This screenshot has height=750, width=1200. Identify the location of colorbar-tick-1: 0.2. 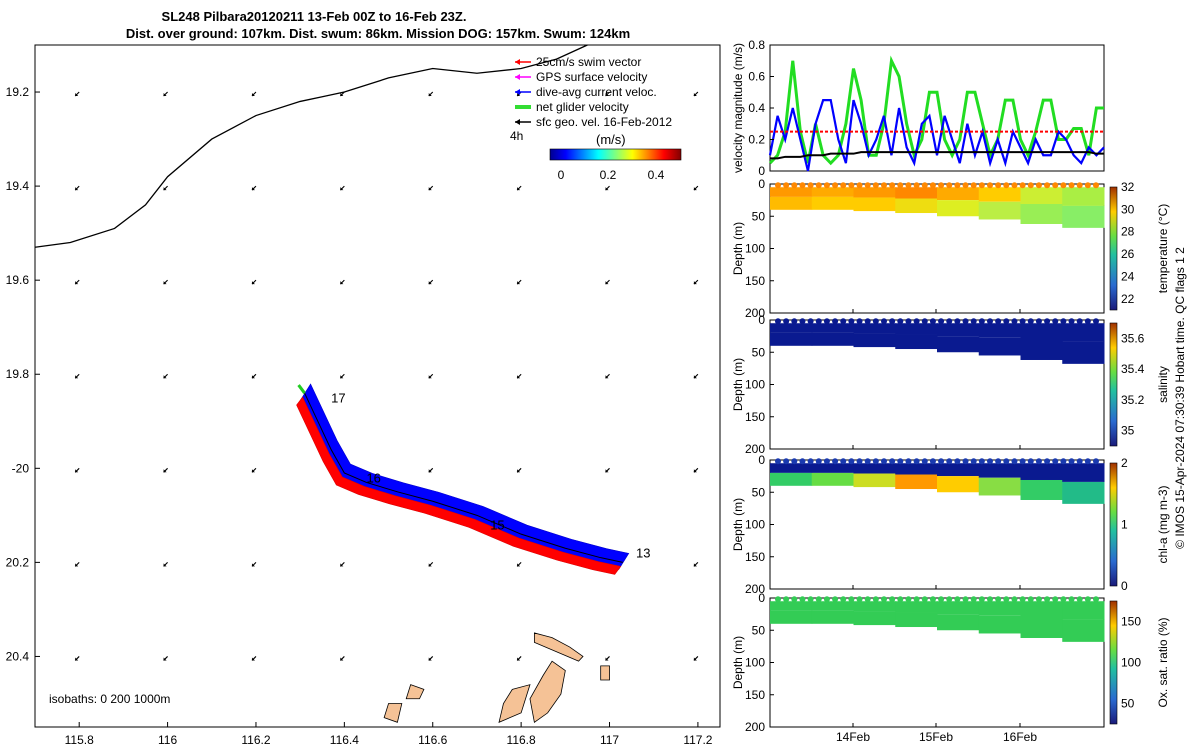
(608, 175).